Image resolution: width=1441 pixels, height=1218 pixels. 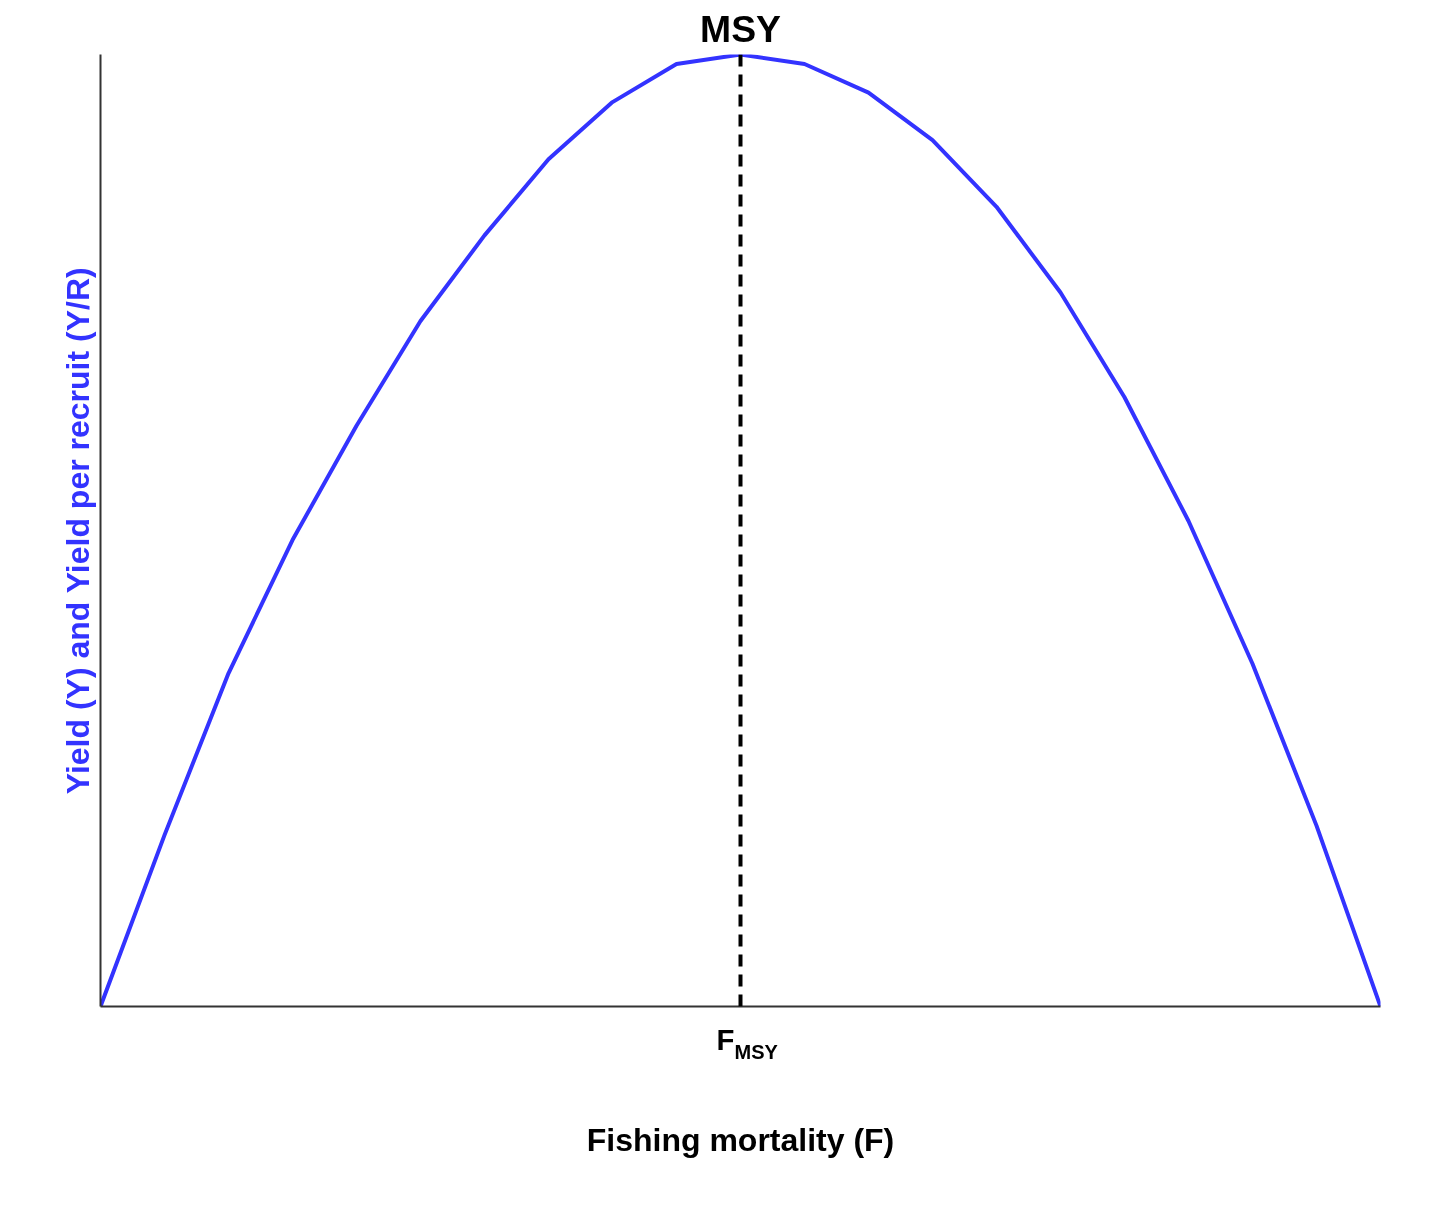 I want to click on chart-title: MSY, so click(x=741, y=28).